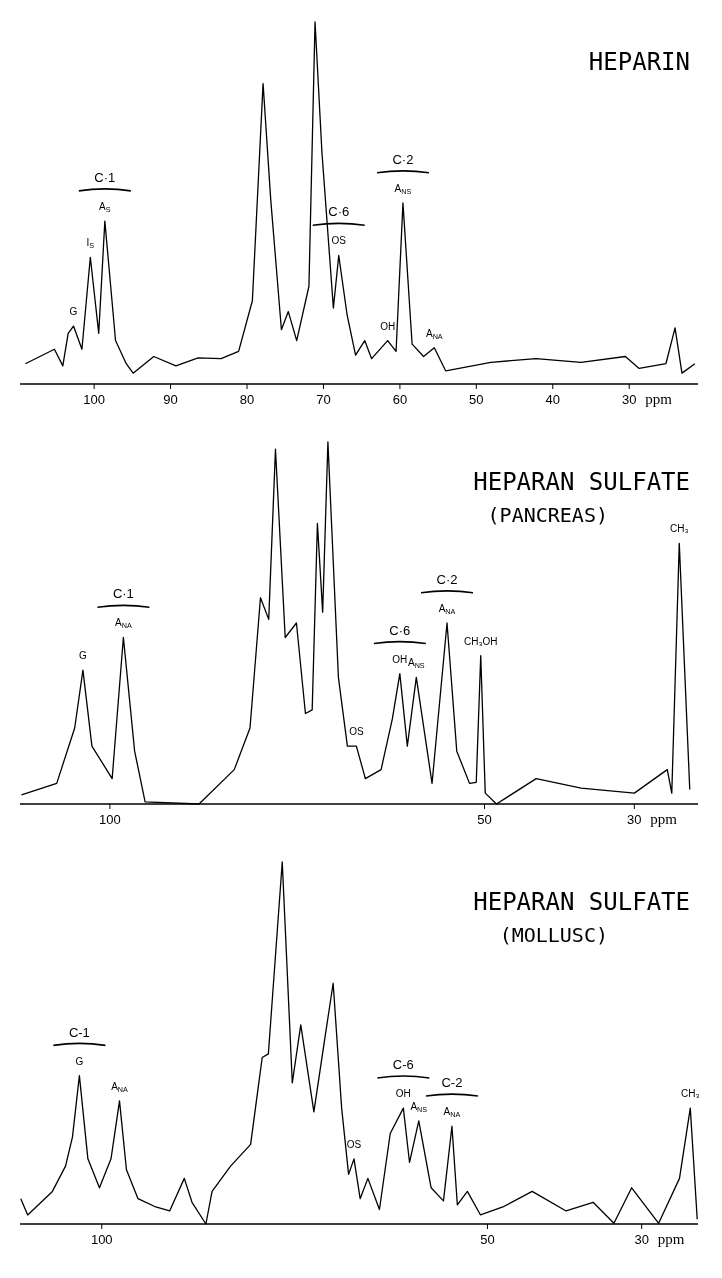  What do you see at coordinates (247, 399) in the screenshot?
I see `x-tick-label: 80` at bounding box center [247, 399].